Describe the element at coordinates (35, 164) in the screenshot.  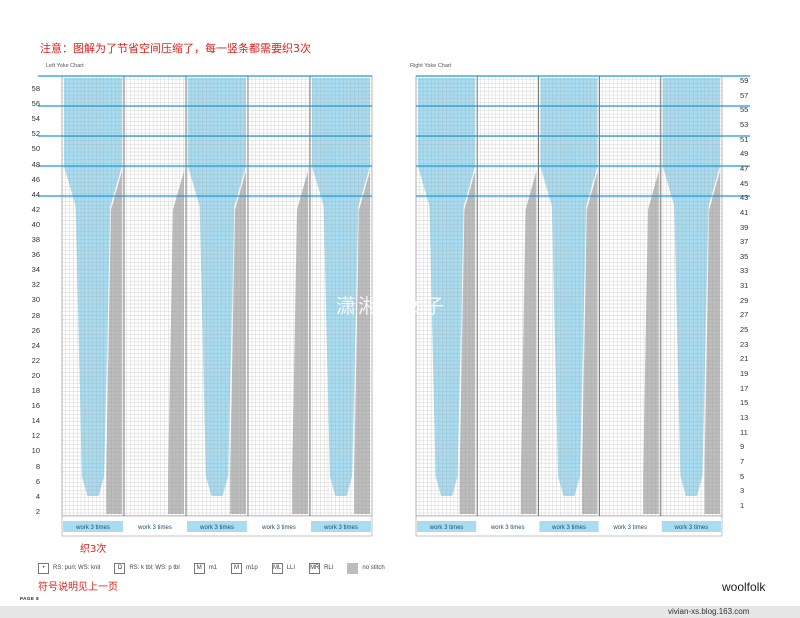
I see `left-row-label: 48` at that location.